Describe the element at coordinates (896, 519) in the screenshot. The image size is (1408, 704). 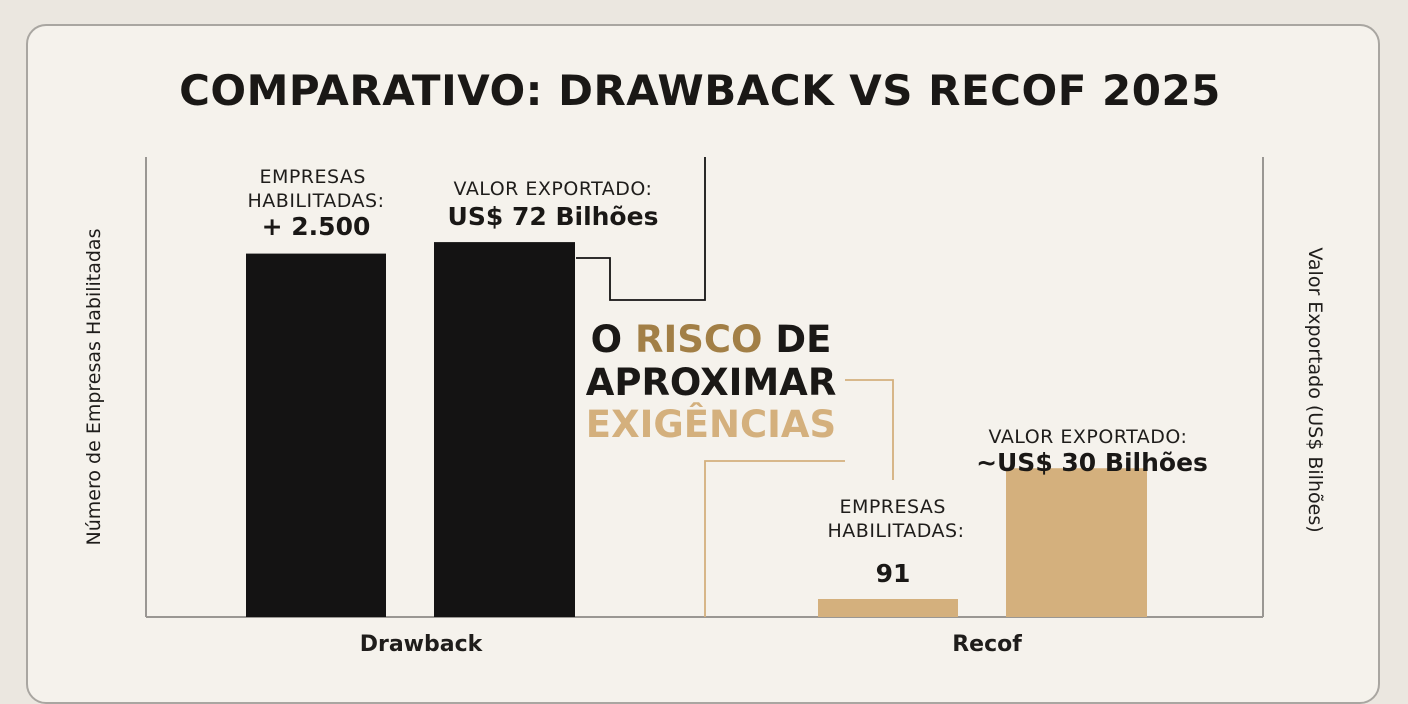
I see `label-recof-empresas-heading: EMPRESAS HABILITADAS:` at that location.